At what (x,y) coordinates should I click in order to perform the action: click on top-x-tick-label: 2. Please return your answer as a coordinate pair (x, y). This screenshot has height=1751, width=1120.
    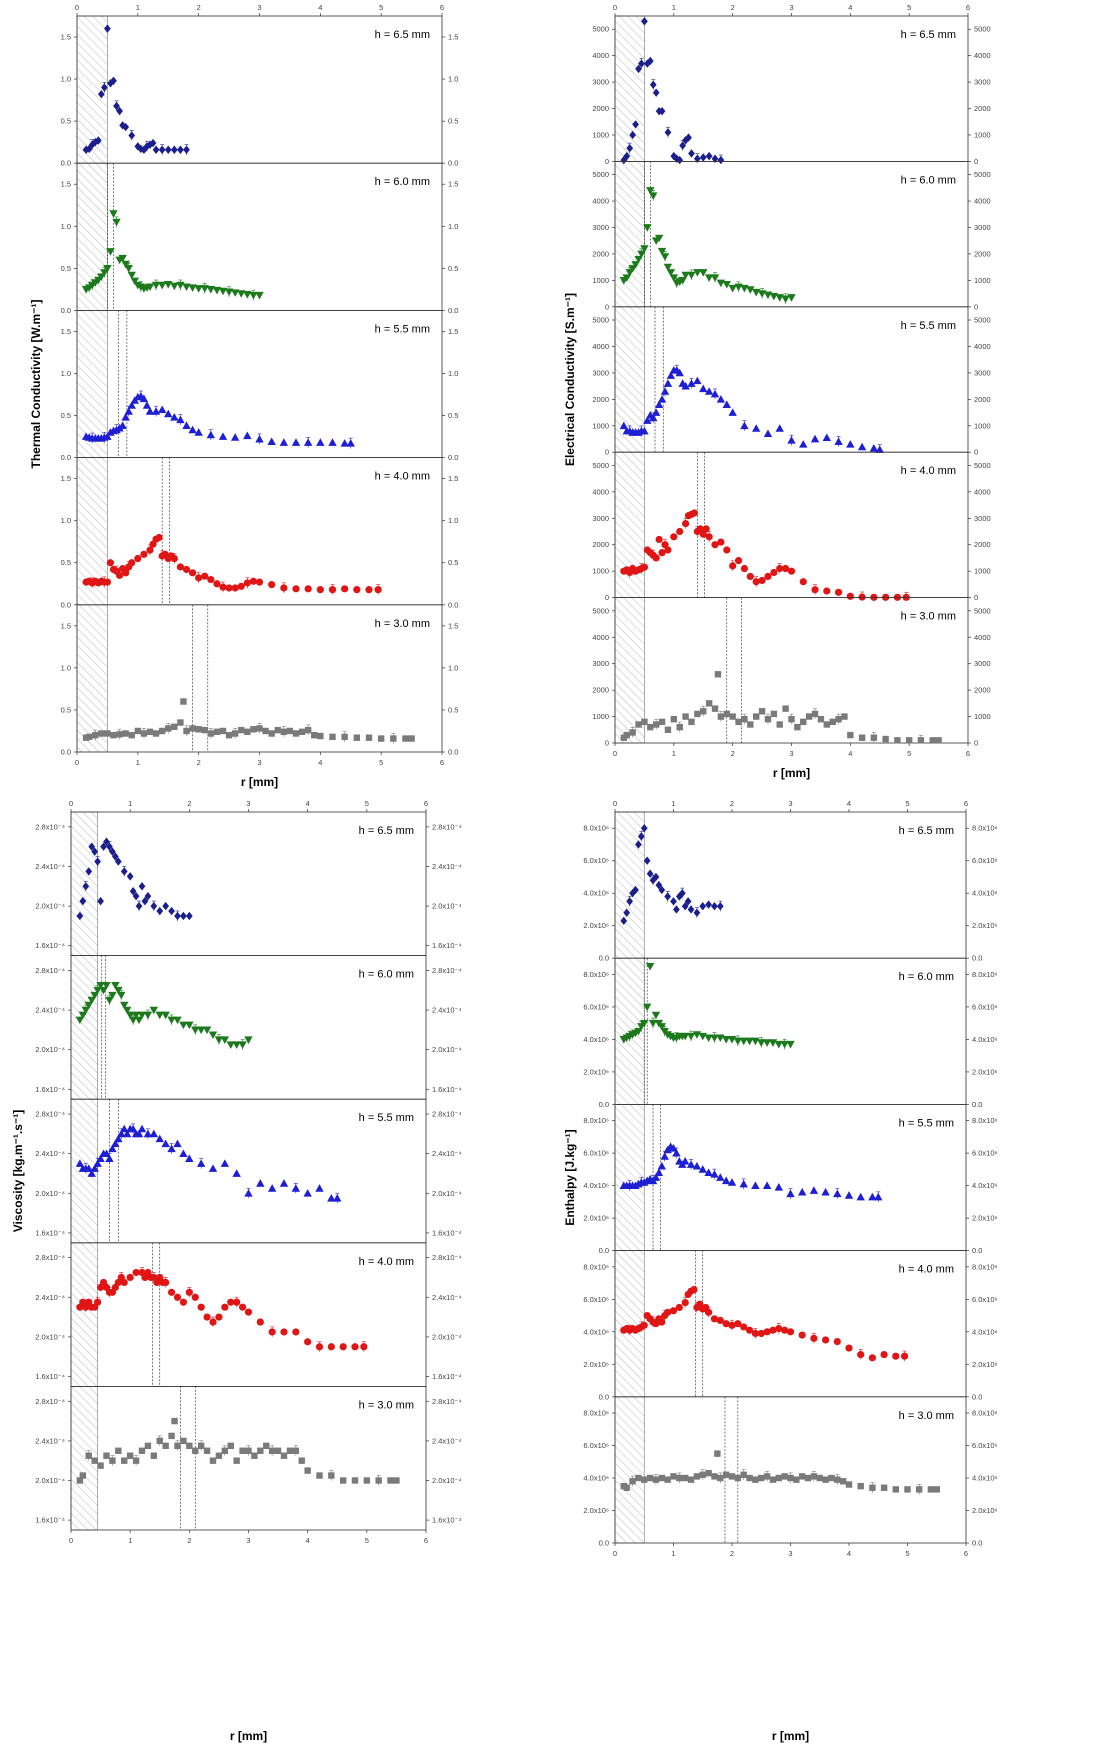
    Looking at the image, I should click on (732, 803).